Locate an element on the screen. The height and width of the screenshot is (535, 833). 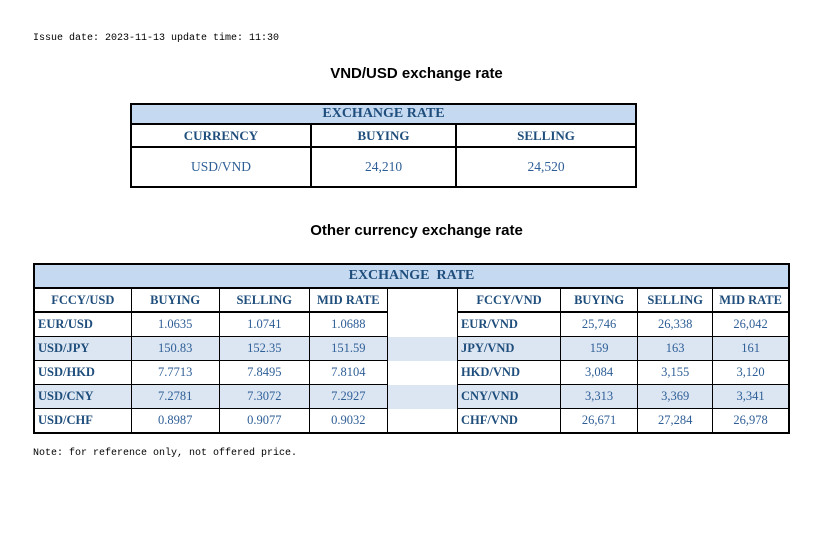
column-header-row: CURRENCY BUYING SELLING is located at coordinates (384, 135).